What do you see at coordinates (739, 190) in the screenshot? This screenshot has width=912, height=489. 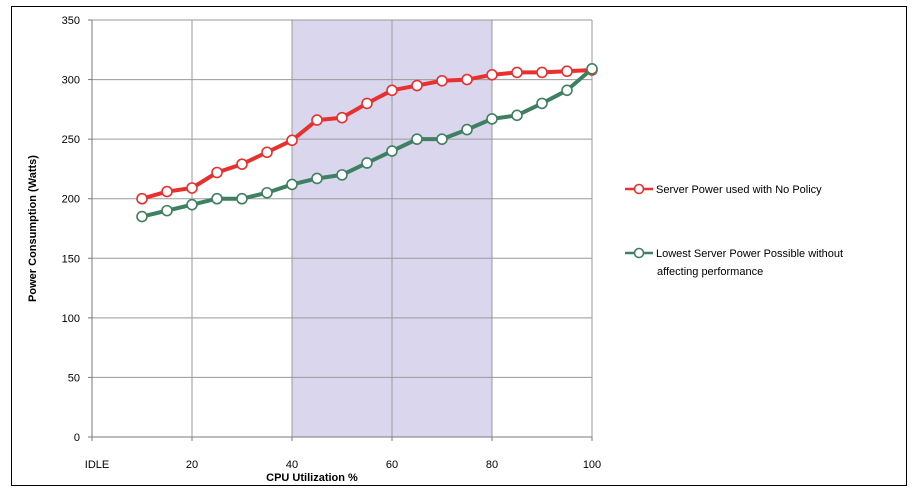 I see `legend-label: Server Power used with No Policy` at bounding box center [739, 190].